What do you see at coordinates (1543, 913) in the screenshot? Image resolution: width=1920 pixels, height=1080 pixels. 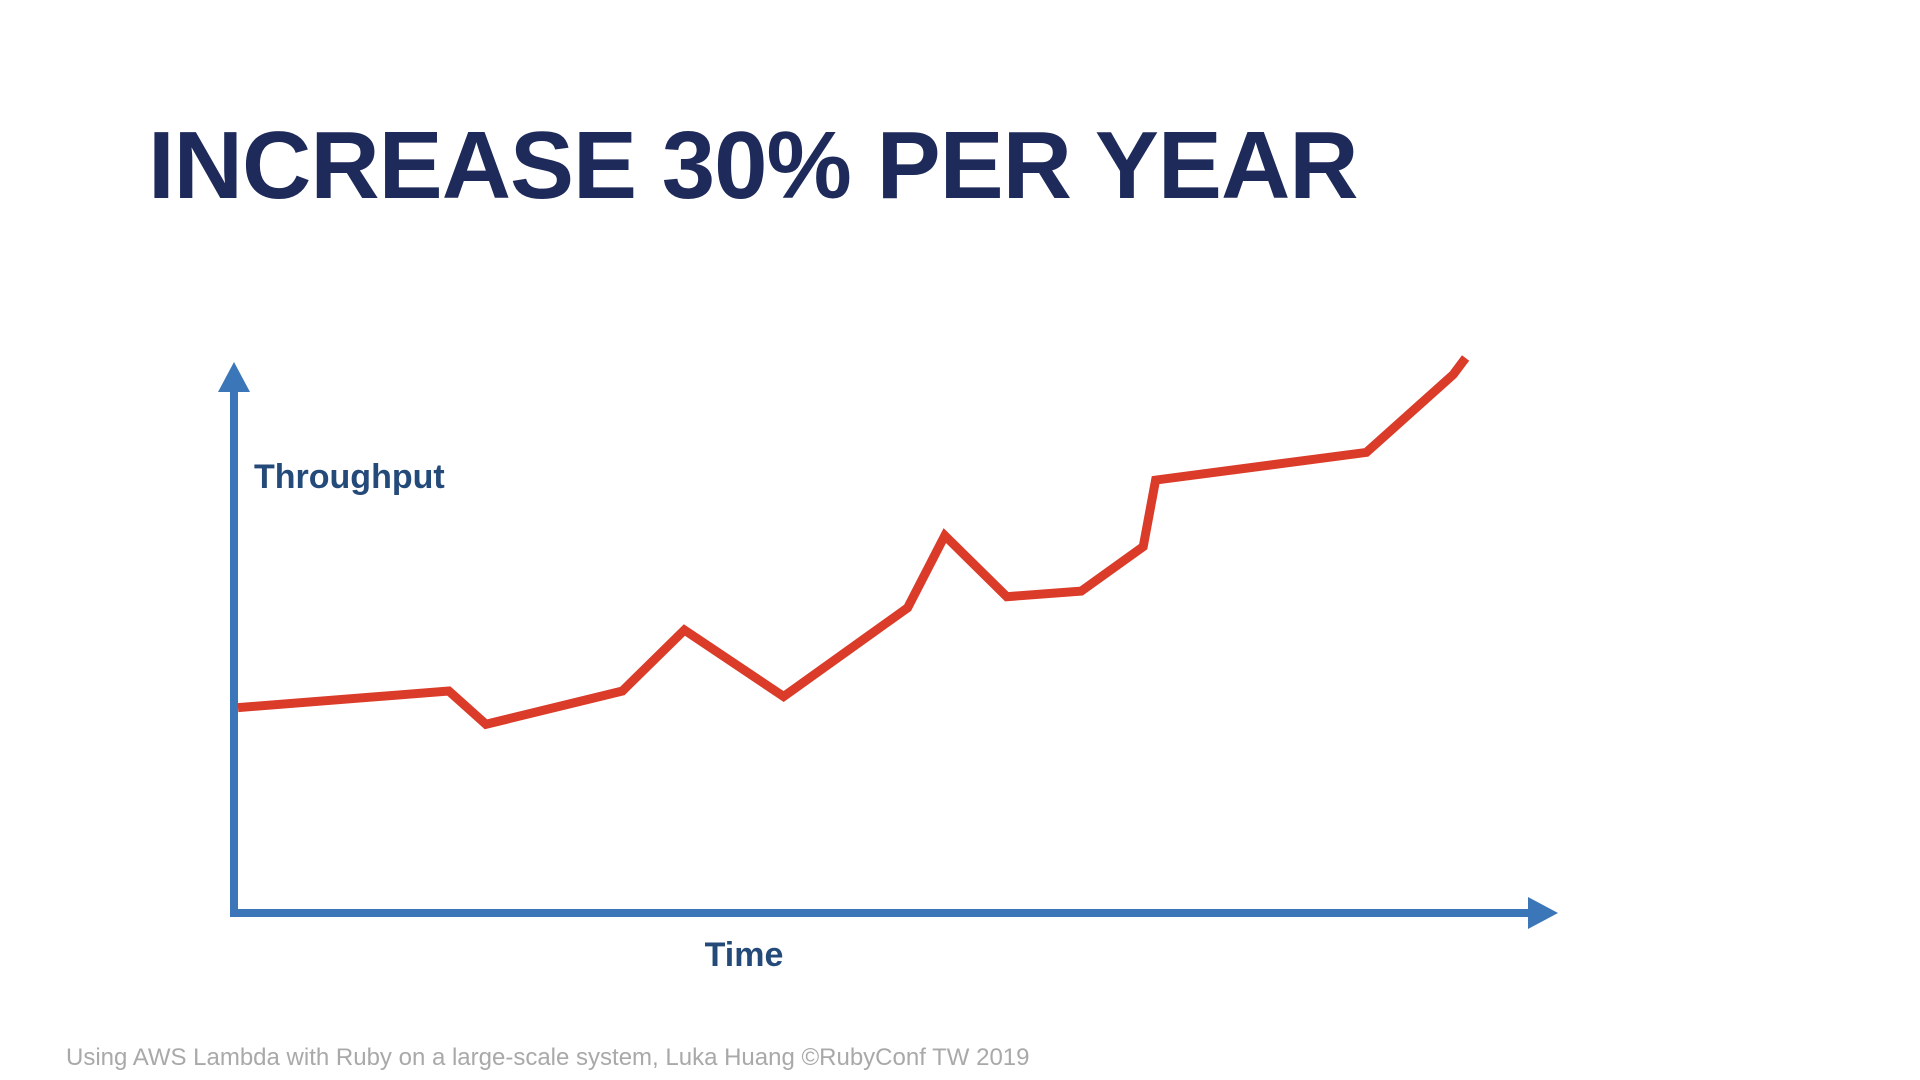 I see `x-axis-arrowhead` at bounding box center [1543, 913].